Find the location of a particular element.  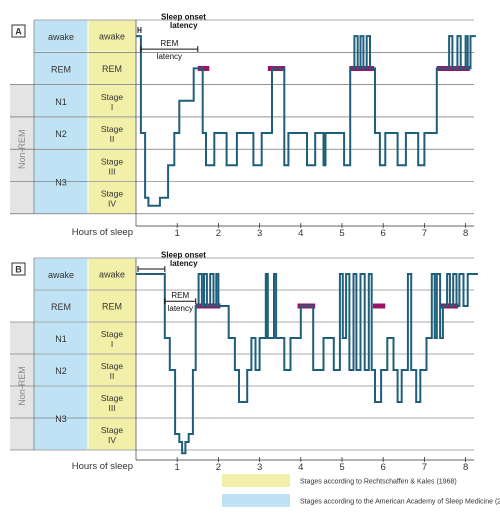

panel-tag: B is located at coordinates (18, 270).